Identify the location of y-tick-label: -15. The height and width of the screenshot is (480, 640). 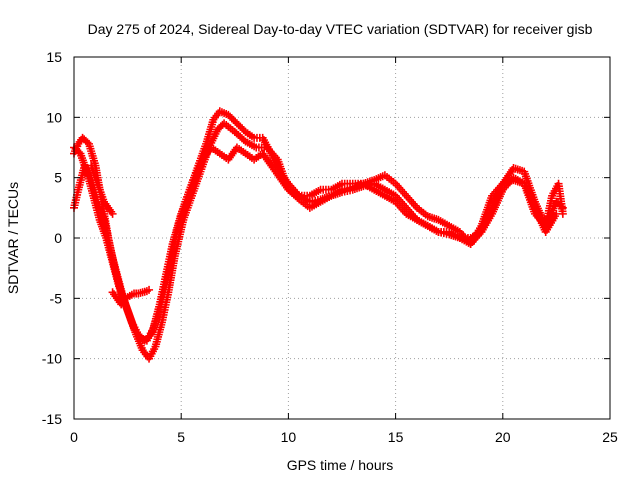
(52, 419).